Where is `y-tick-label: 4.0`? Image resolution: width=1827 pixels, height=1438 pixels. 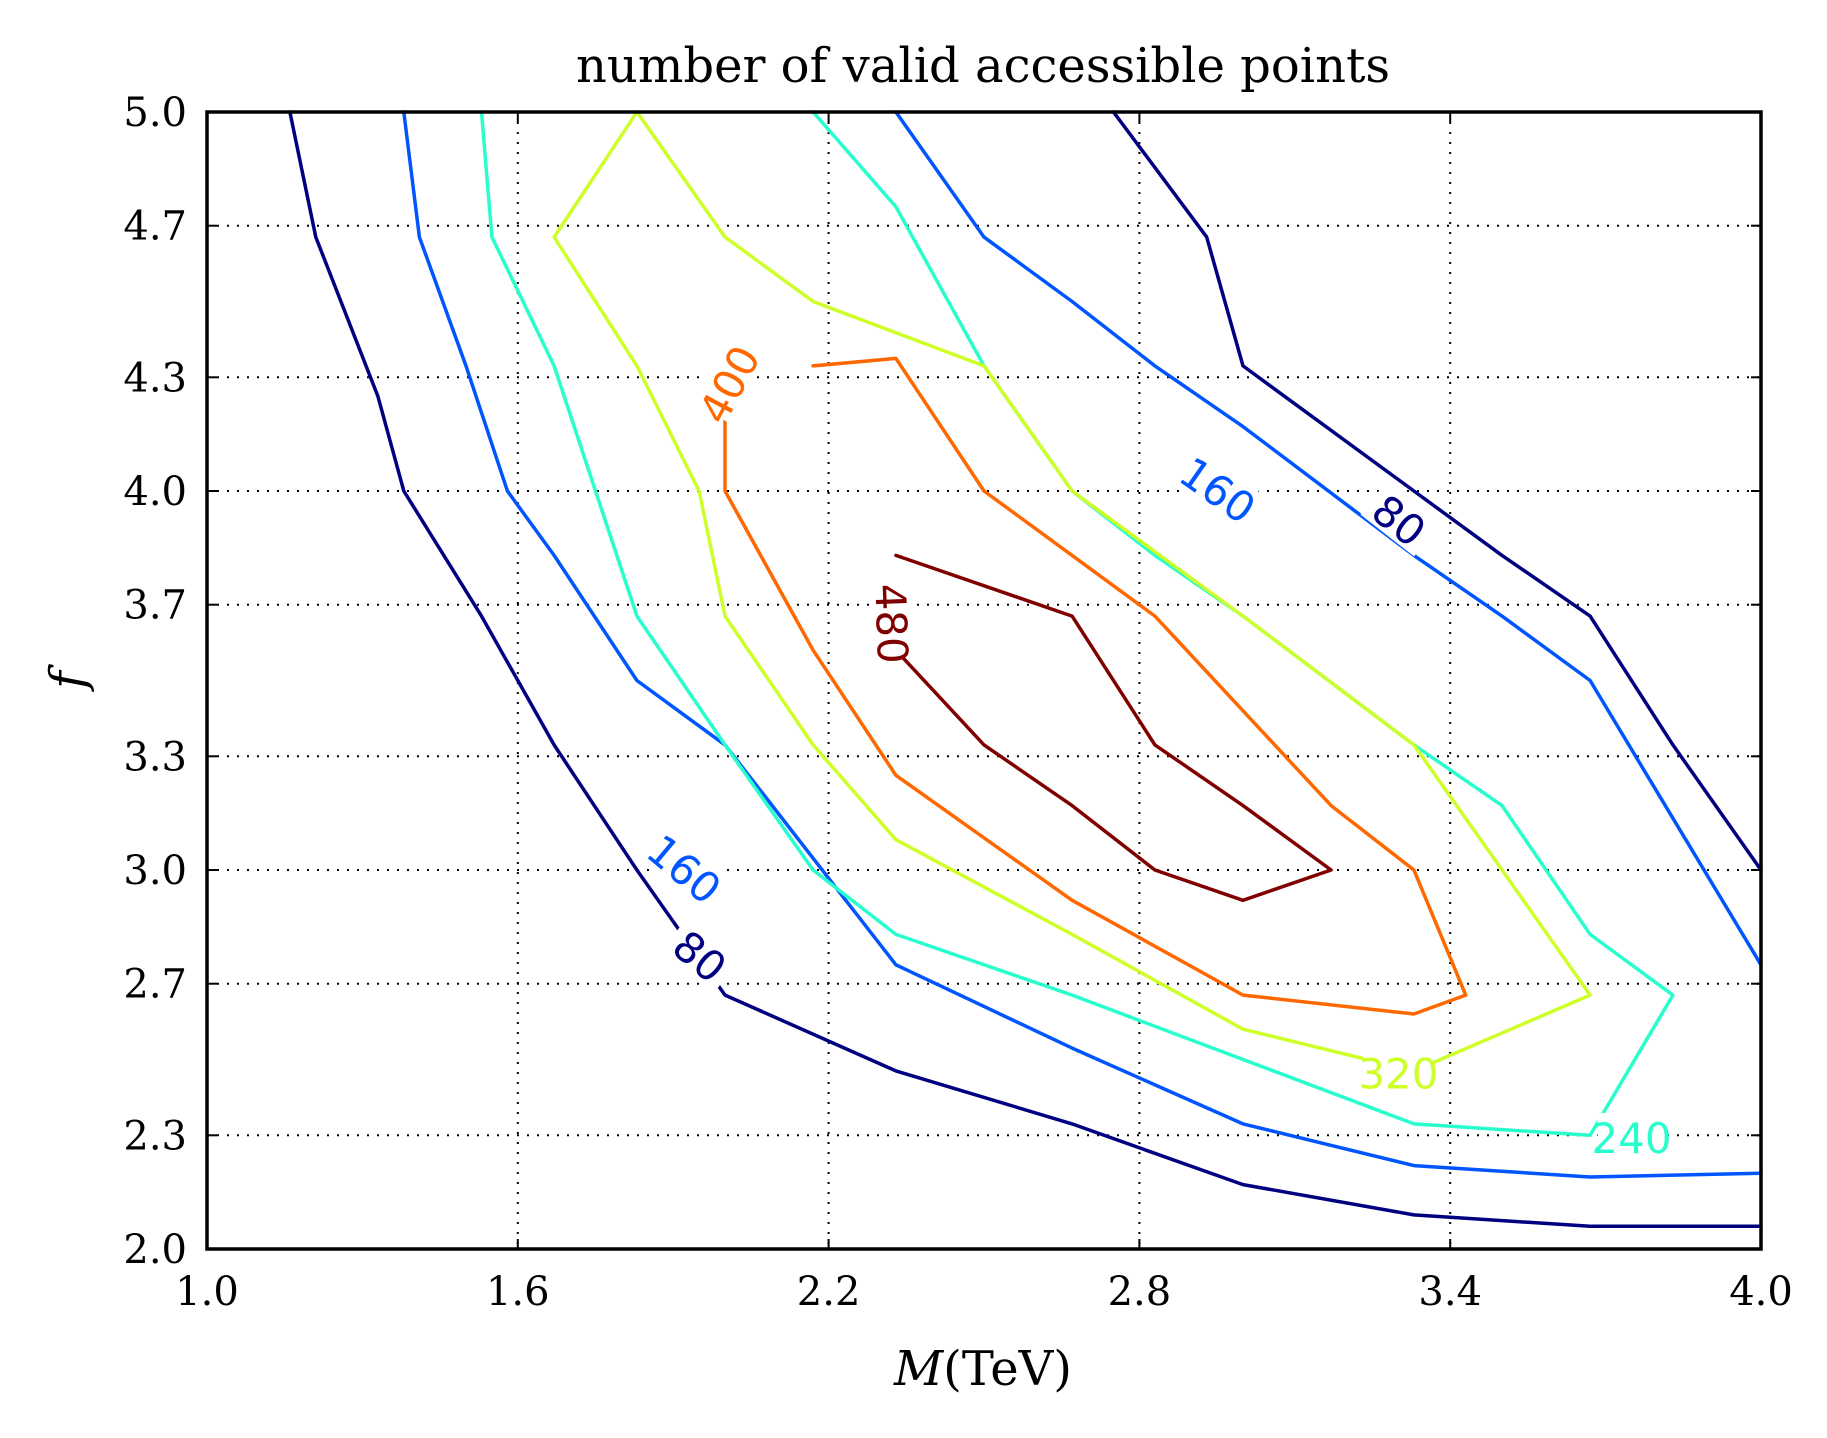 y-tick-label: 4.0 is located at coordinates (155, 492).